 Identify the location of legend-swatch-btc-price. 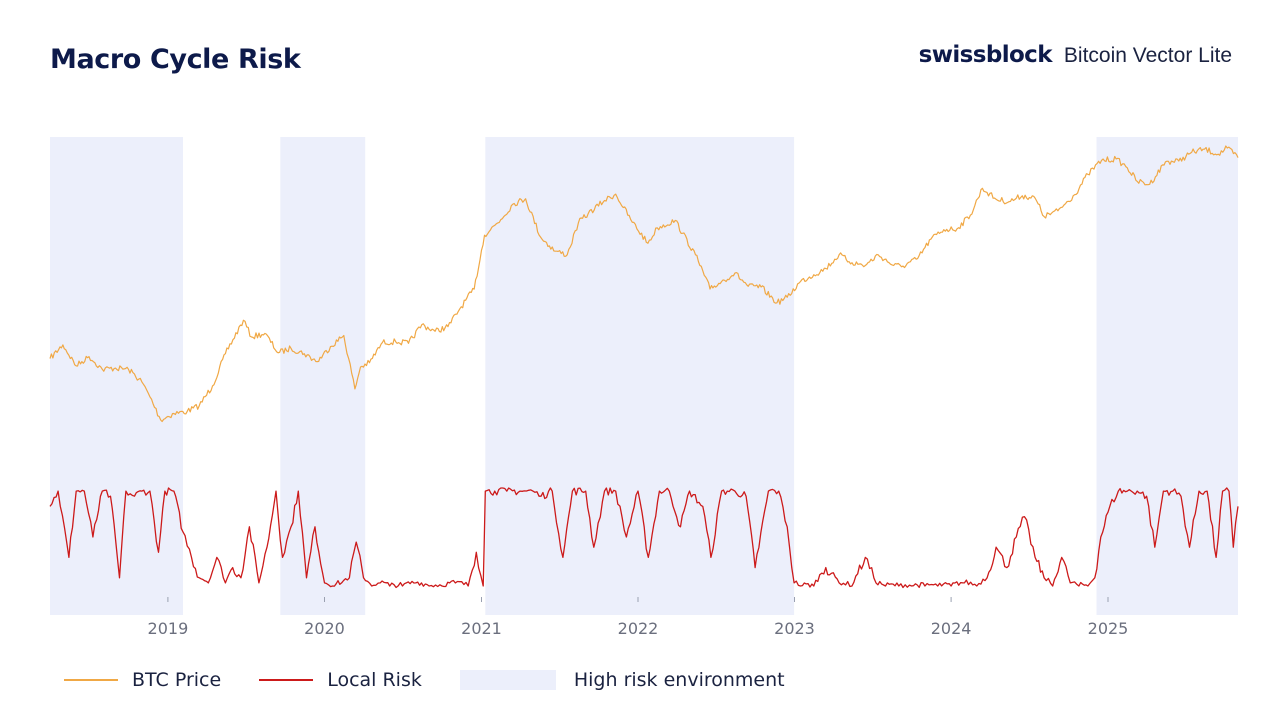
(91, 680).